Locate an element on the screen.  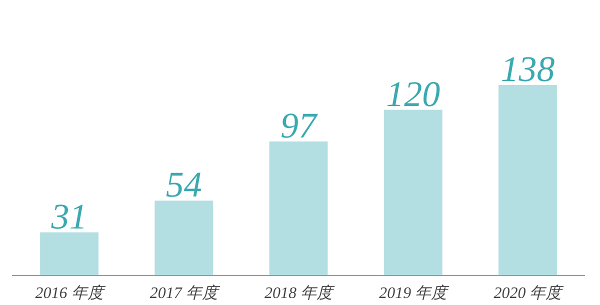
x-tick-label: 2016 年度 is located at coordinates (70, 293).